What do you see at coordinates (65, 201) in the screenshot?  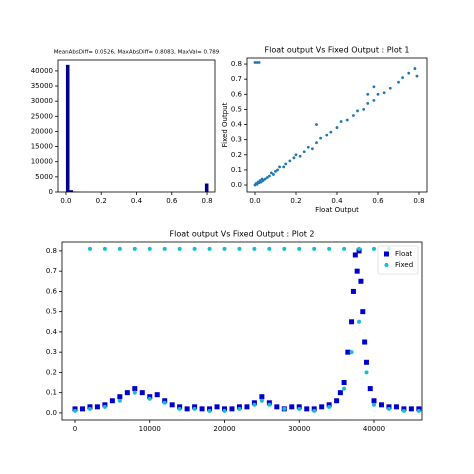 I see `x-tick-label: 0.0` at bounding box center [65, 201].